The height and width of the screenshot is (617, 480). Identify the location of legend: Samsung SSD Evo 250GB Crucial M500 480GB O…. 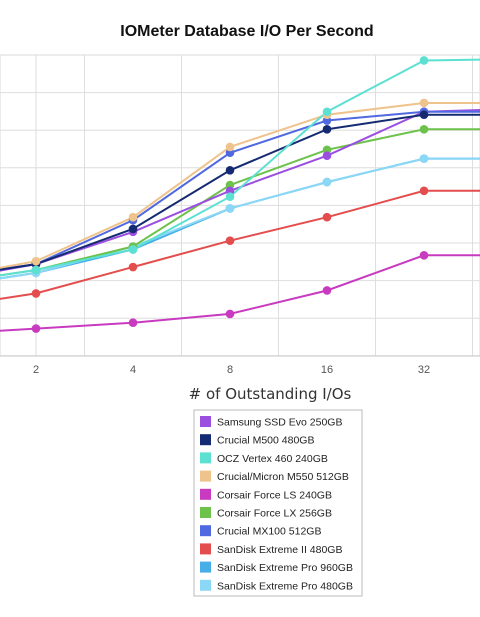
(278, 503).